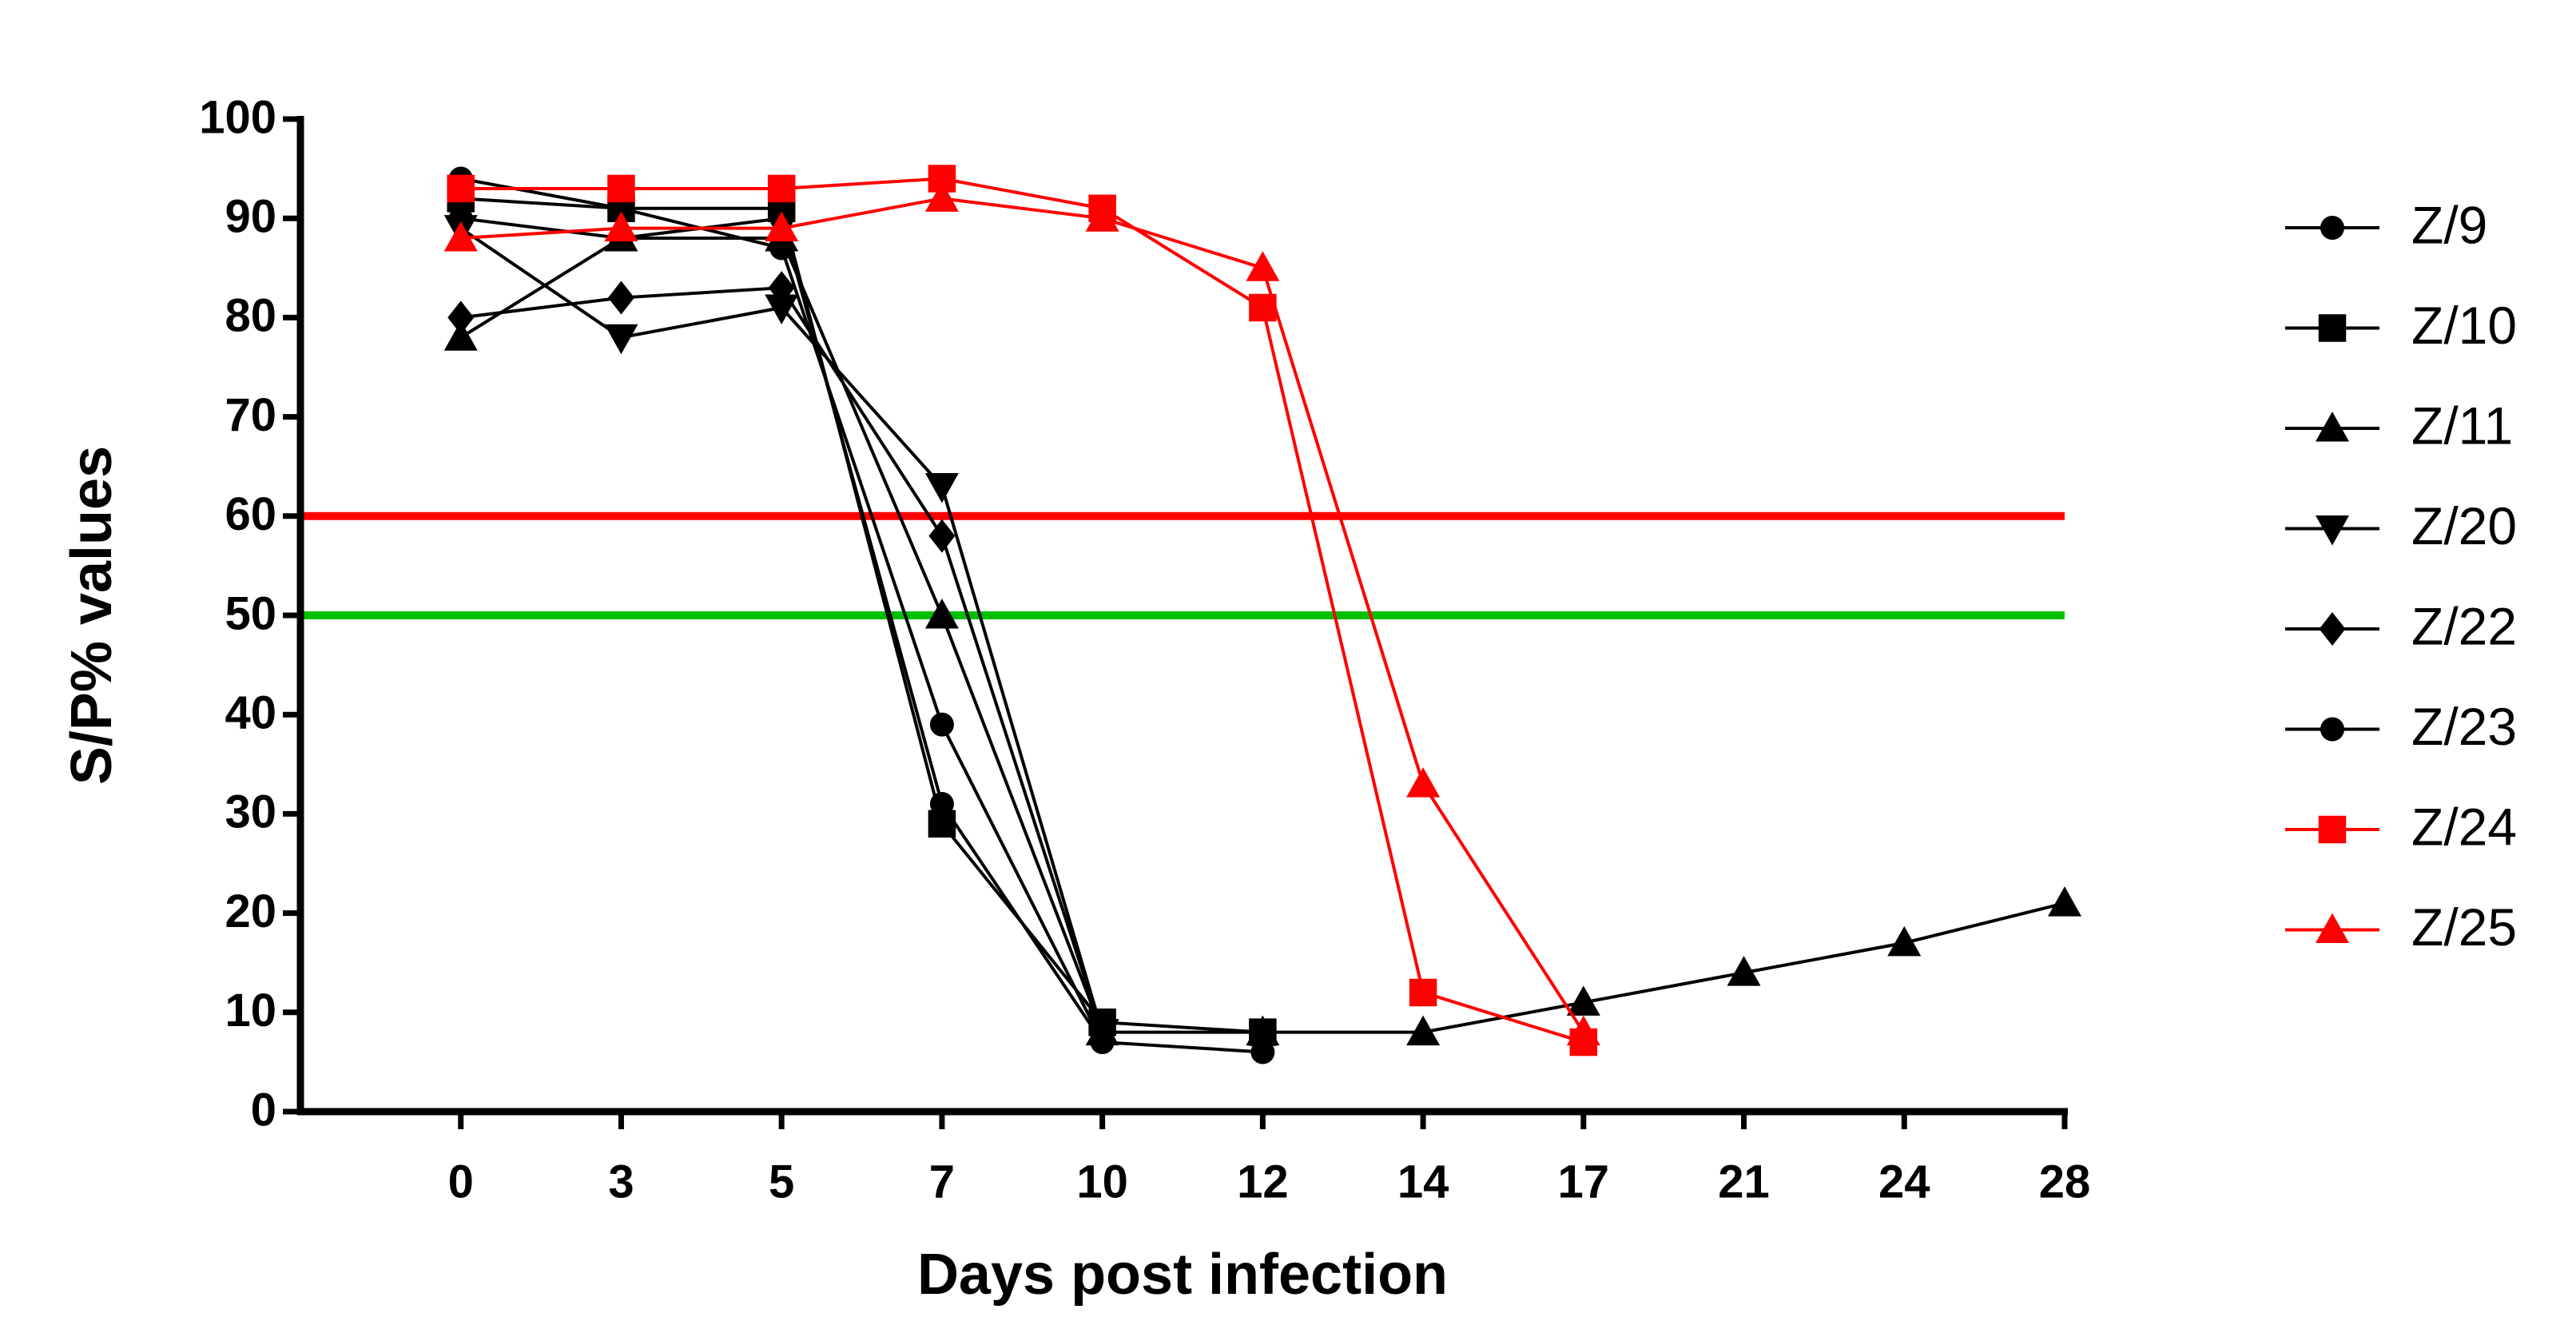  I want to click on y-tick-label: 0, so click(263, 1110).